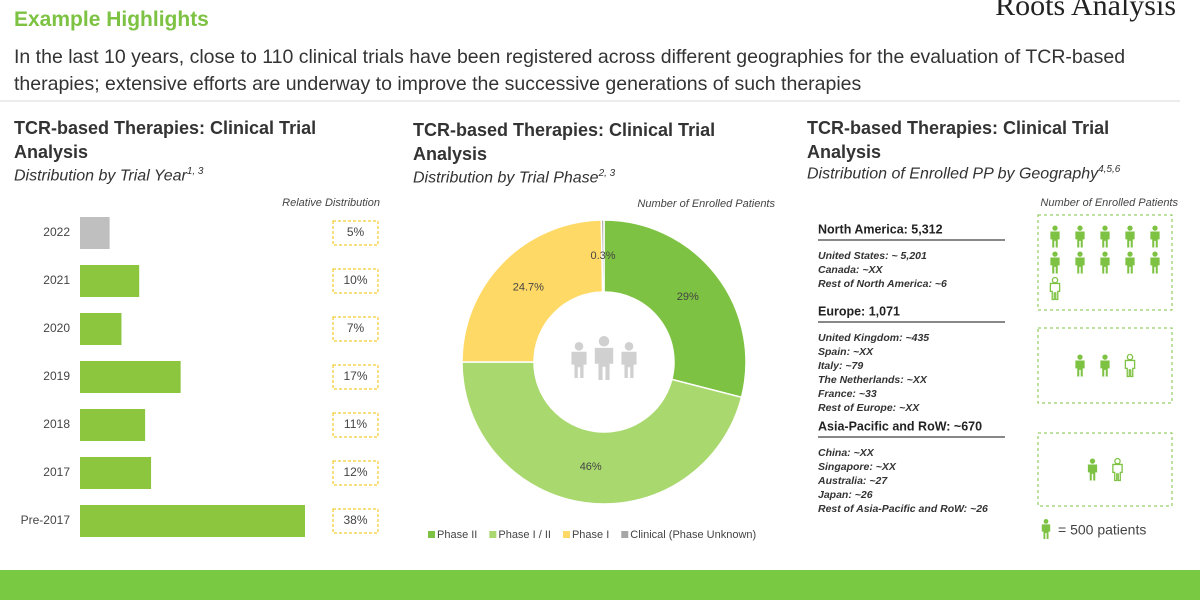  I want to click on region-header: Asia-Pacific and RoW: ~670, so click(900, 426).